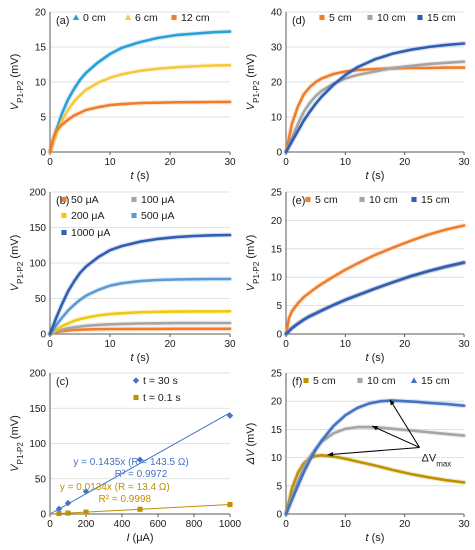 The image size is (475, 550). I want to click on legend-label: 5 cm, so click(340, 18).